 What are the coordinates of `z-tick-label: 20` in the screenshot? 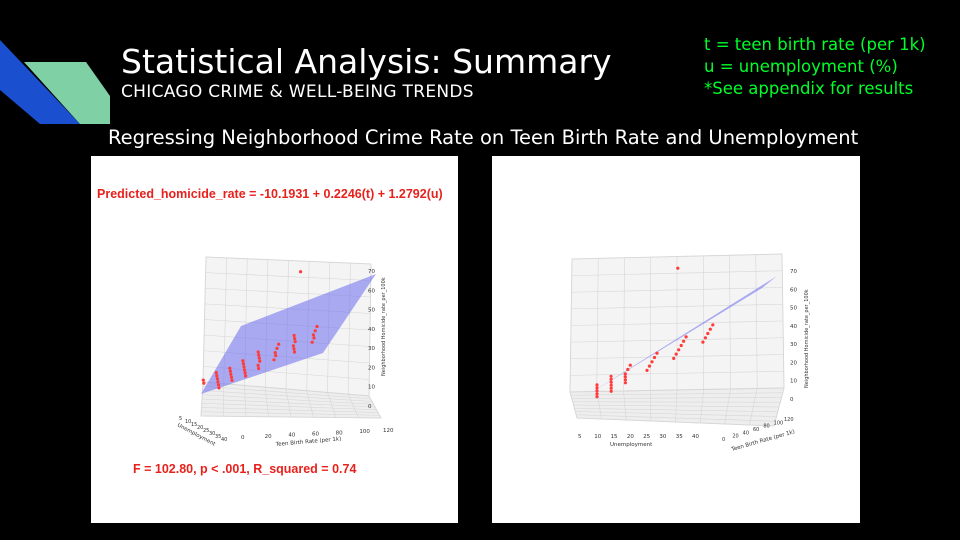 It's located at (371, 368).